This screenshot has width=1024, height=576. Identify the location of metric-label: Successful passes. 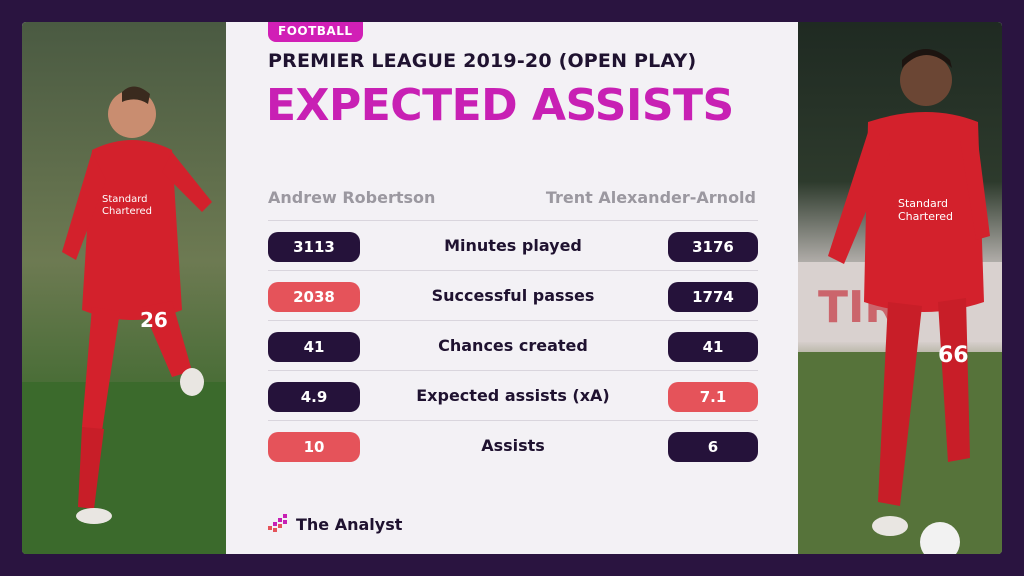
(513, 295).